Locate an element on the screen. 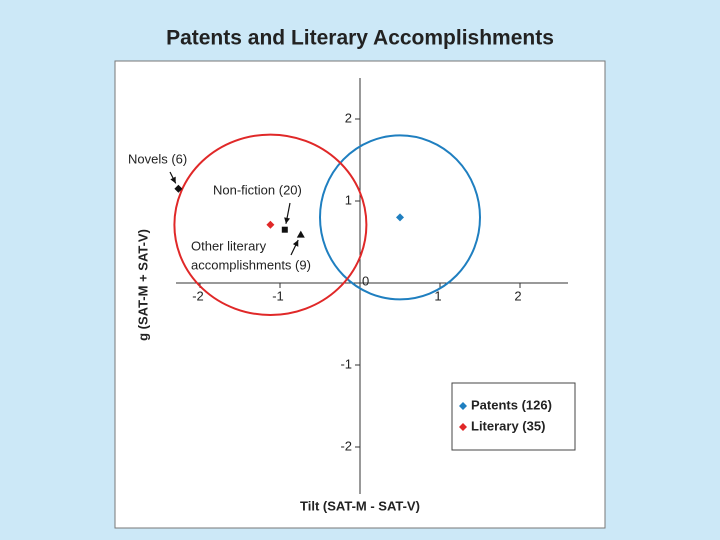  x-tick-label: 2 is located at coordinates (517, 295).